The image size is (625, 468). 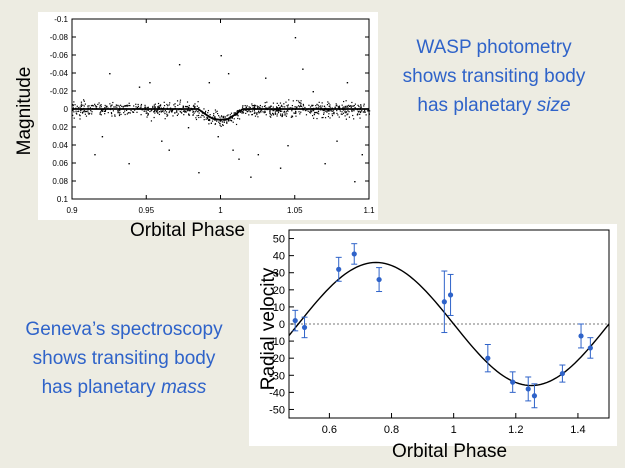 I want to click on rv-y-tick-label: 30, so click(x=279, y=274).